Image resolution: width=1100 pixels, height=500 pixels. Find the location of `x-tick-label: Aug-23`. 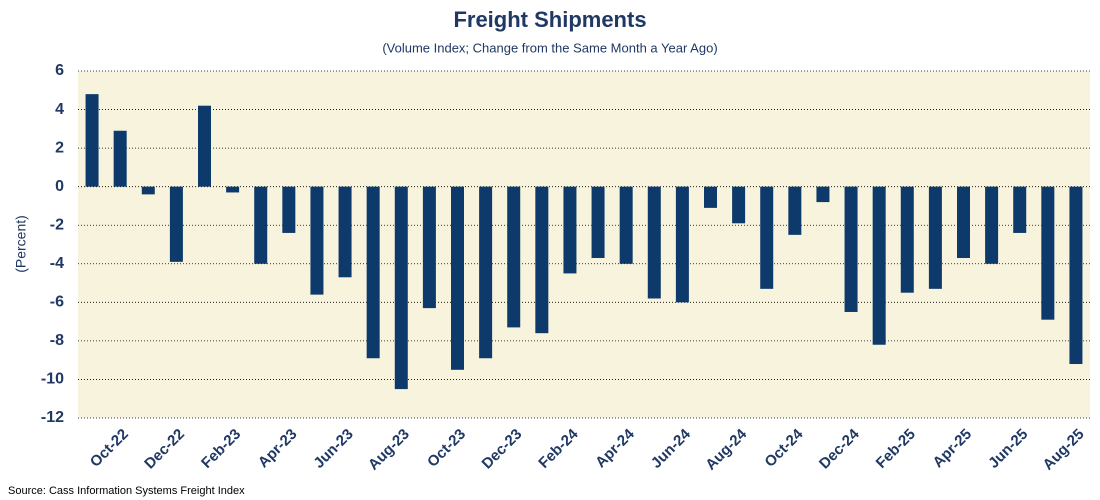

x-tick-label: Aug-23 is located at coordinates (389, 450).